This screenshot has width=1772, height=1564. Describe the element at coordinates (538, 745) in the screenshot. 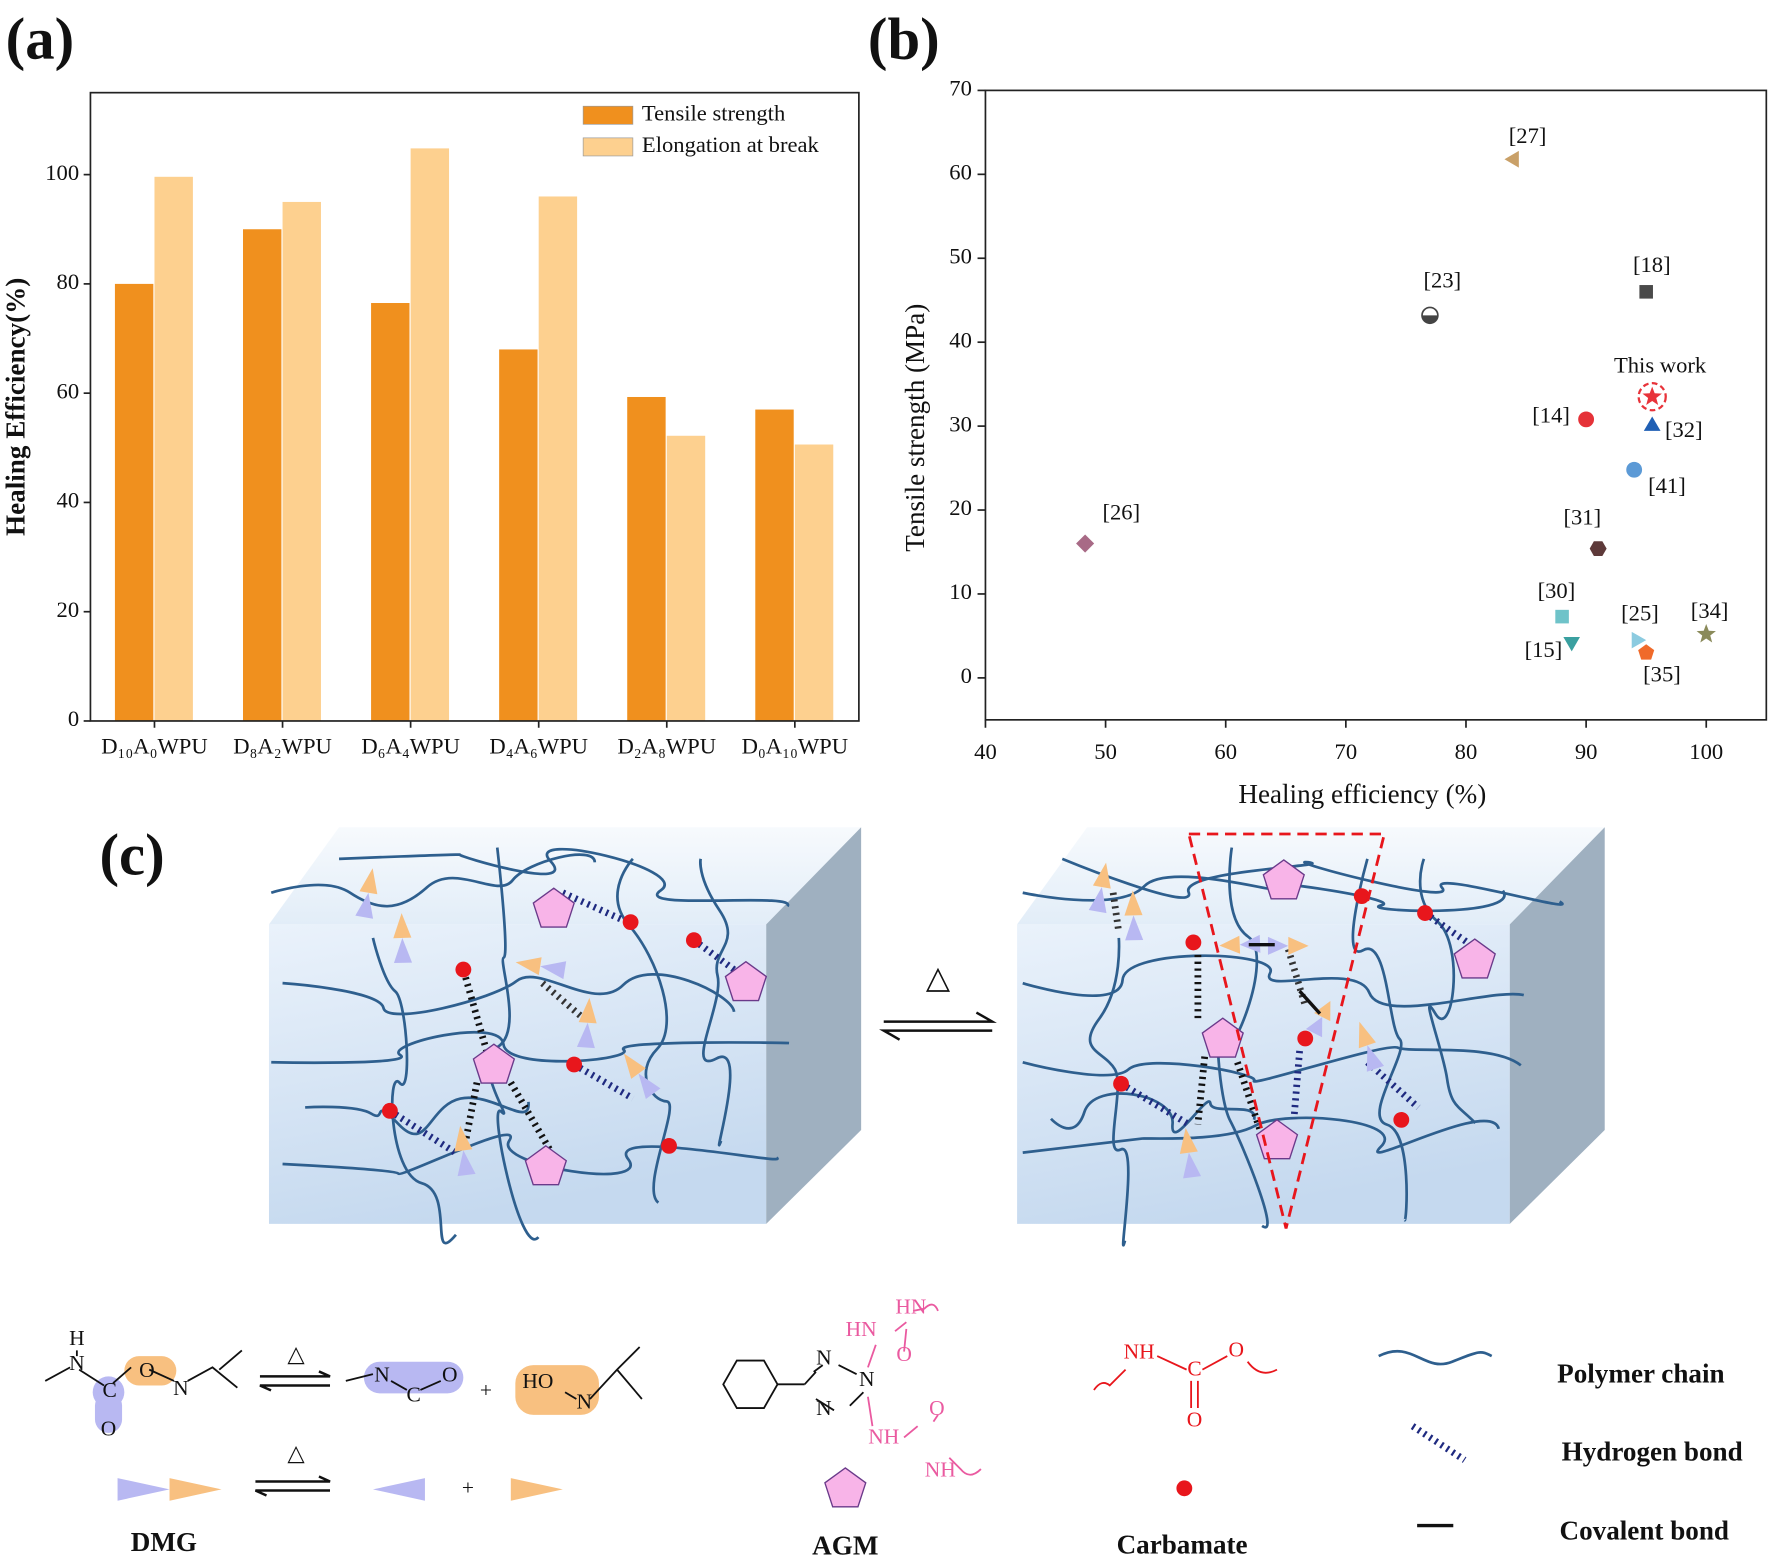

I see `x-tick-label: D₄A₆WPU` at that location.